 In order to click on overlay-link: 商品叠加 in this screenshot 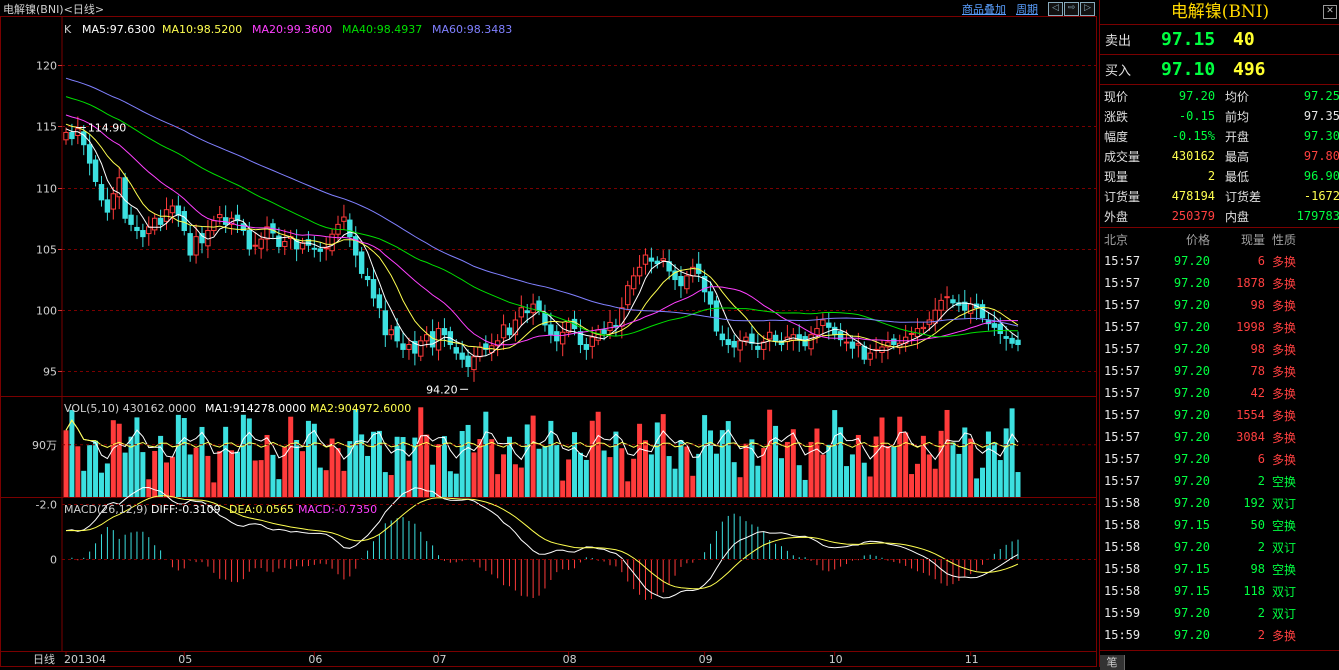, I will do `click(984, 9)`.